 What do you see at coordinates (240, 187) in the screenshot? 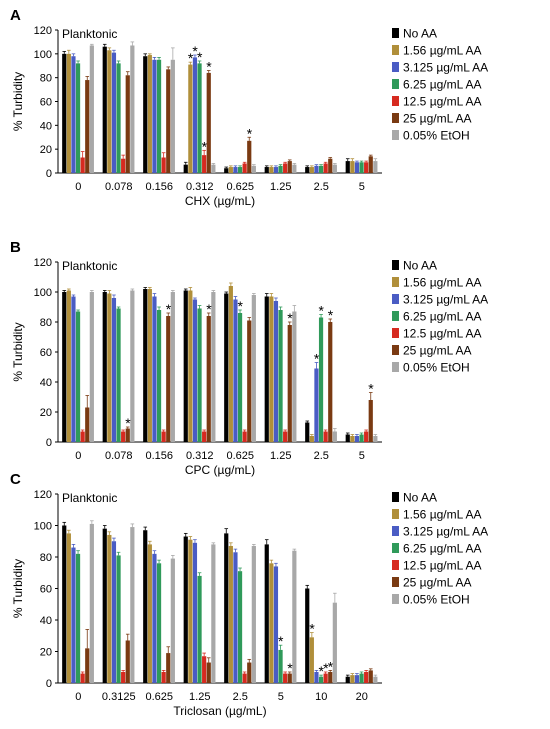
I see `x-tick-label: 0.625` at bounding box center [240, 187].